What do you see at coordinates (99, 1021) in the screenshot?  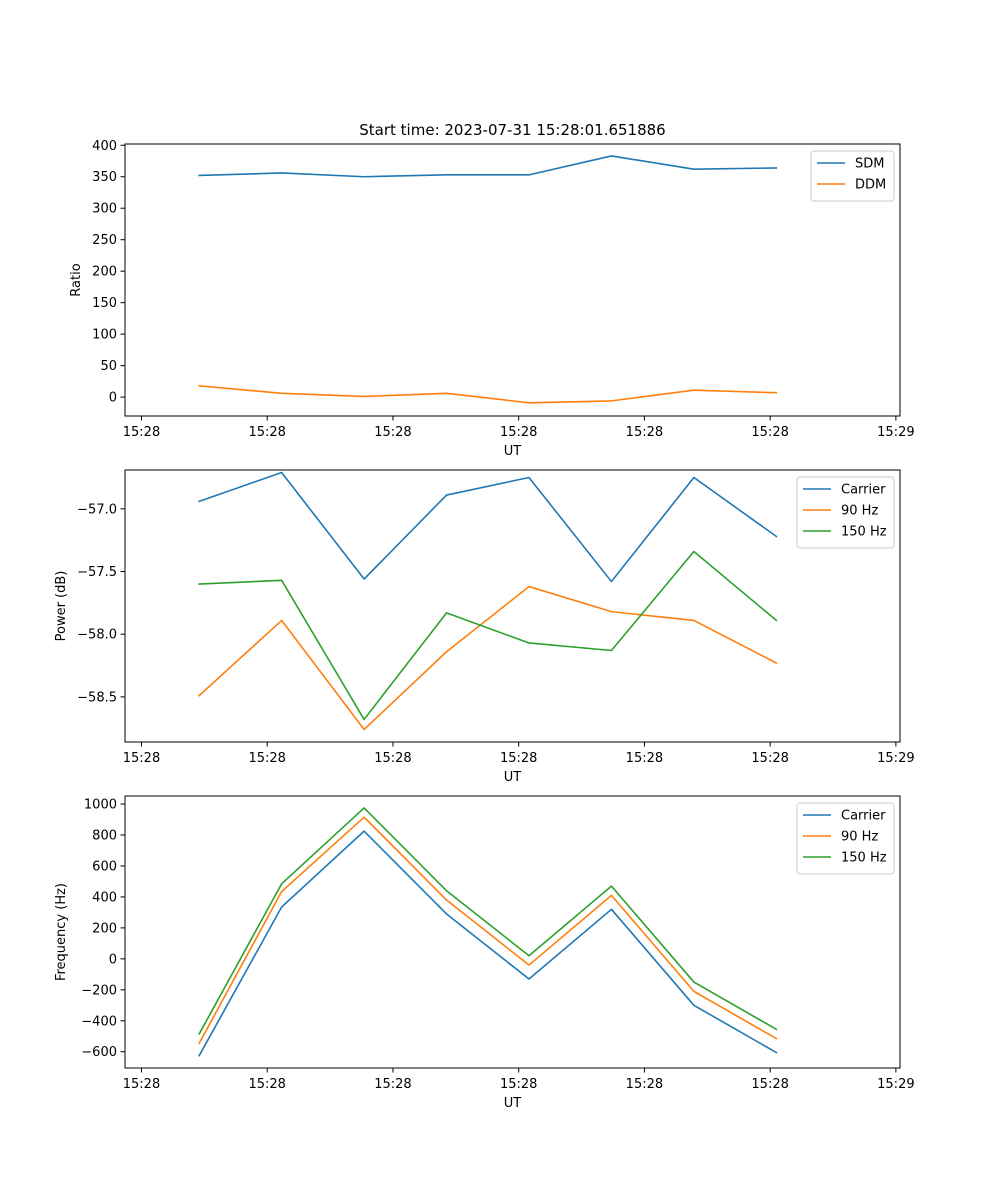 I see `y-tick-label: −400` at bounding box center [99, 1021].